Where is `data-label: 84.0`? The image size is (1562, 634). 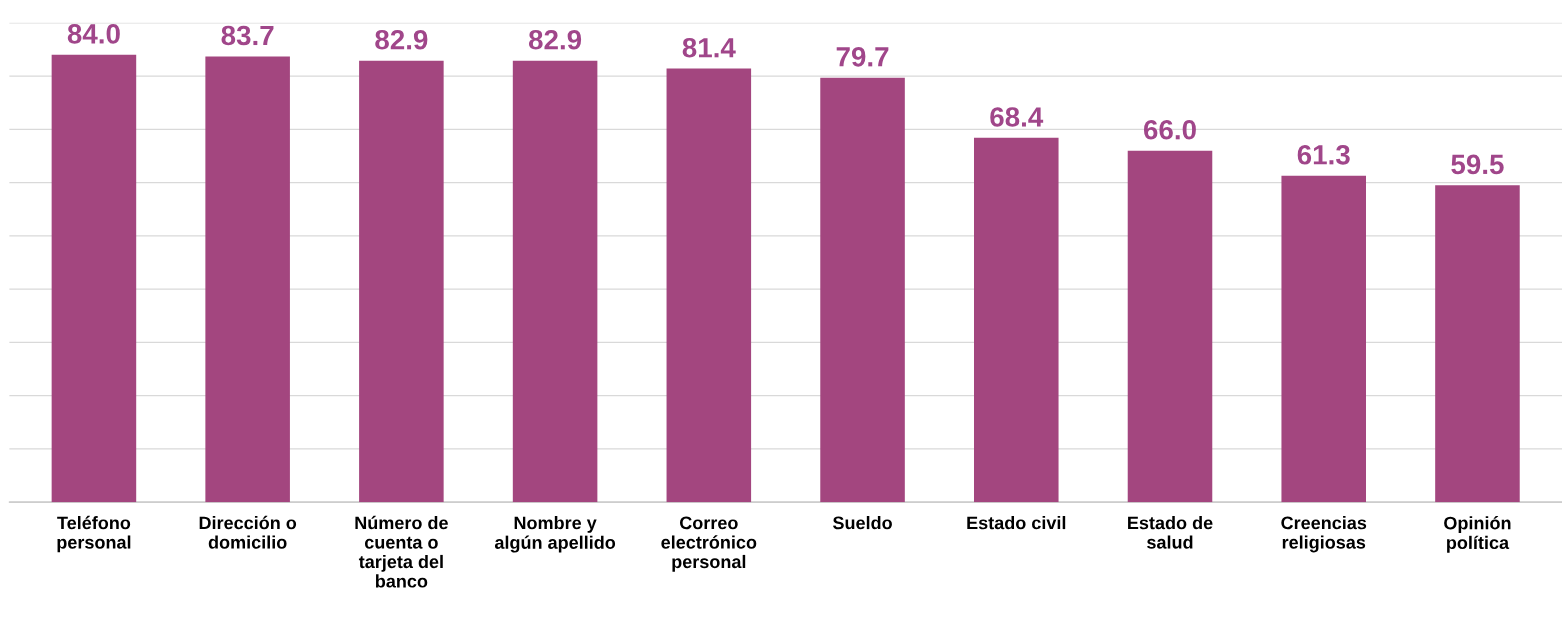
data-label: 84.0 is located at coordinates (93, 34).